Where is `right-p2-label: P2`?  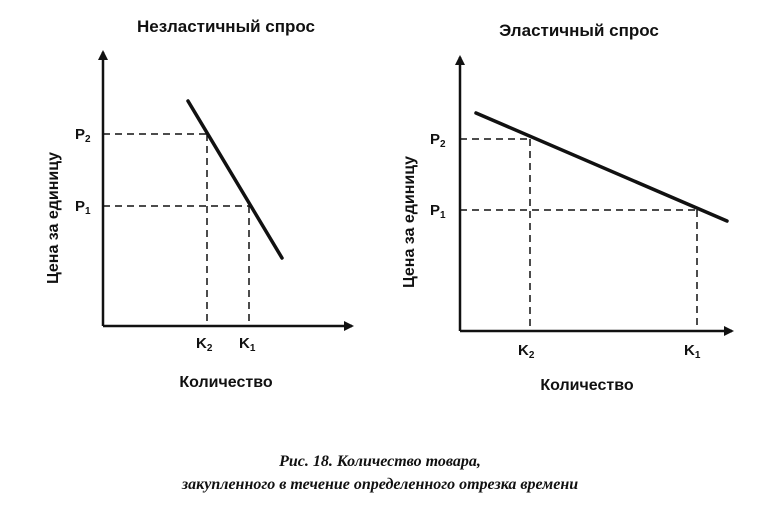
right-p2-label: P2 is located at coordinates (438, 140).